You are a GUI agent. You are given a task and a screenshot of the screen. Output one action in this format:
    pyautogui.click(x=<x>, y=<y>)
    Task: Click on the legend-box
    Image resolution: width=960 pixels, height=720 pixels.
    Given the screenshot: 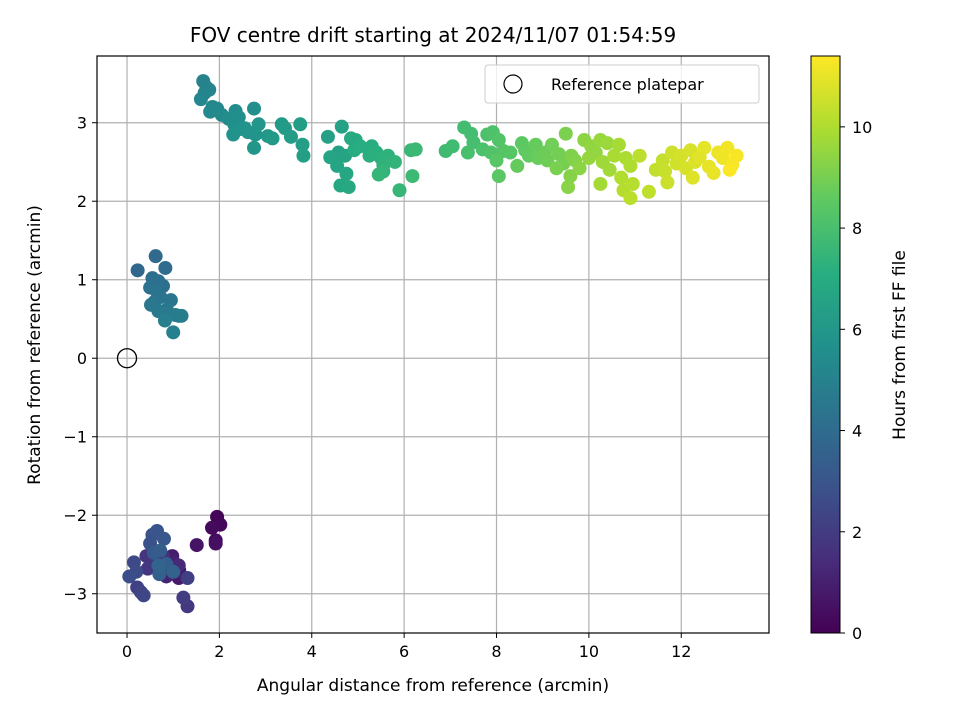 What is the action you would take?
    pyautogui.click(x=622, y=84)
    